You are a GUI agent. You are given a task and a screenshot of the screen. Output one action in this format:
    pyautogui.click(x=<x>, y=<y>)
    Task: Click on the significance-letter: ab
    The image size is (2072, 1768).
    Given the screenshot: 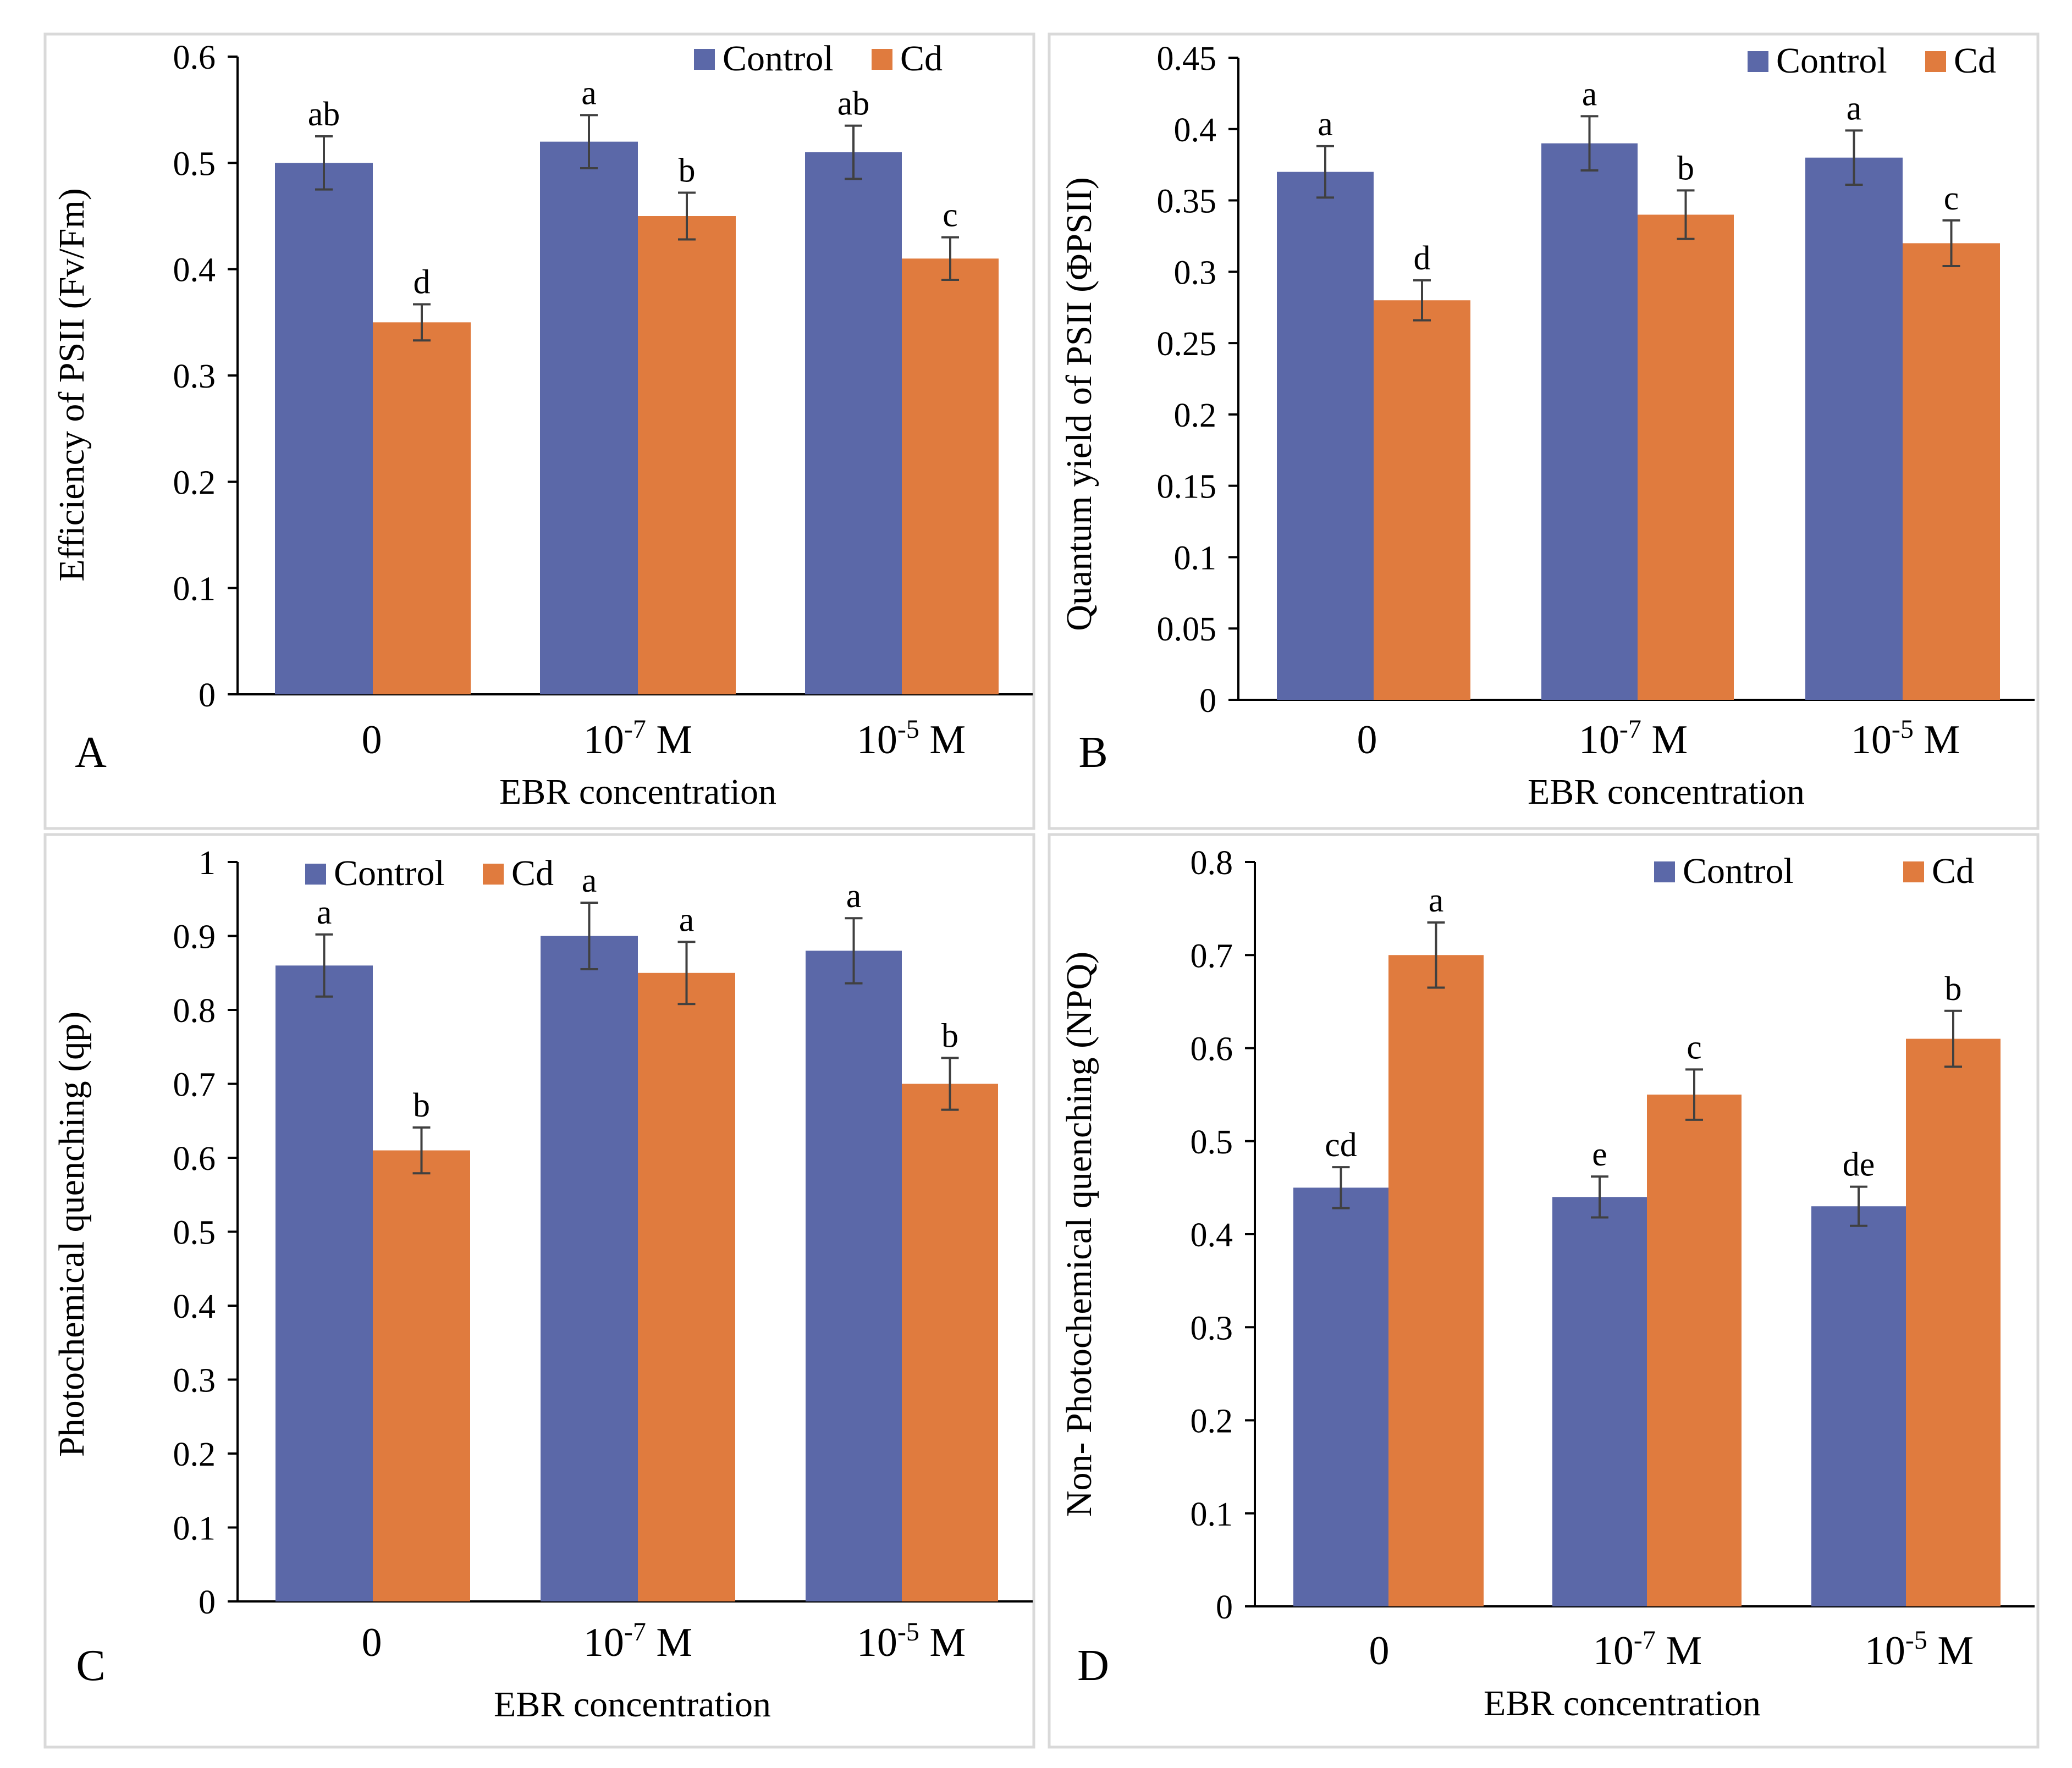 What is the action you would take?
    pyautogui.click(x=324, y=114)
    